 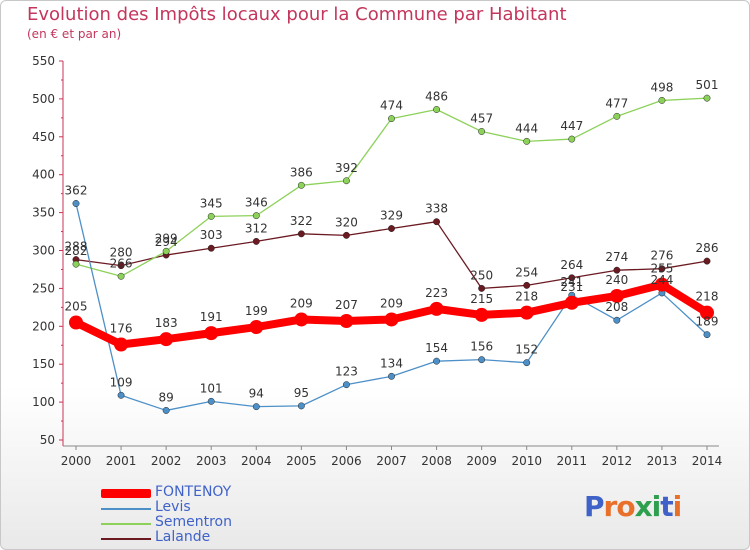 I want to click on y-tick-label: 200, so click(x=43, y=326).